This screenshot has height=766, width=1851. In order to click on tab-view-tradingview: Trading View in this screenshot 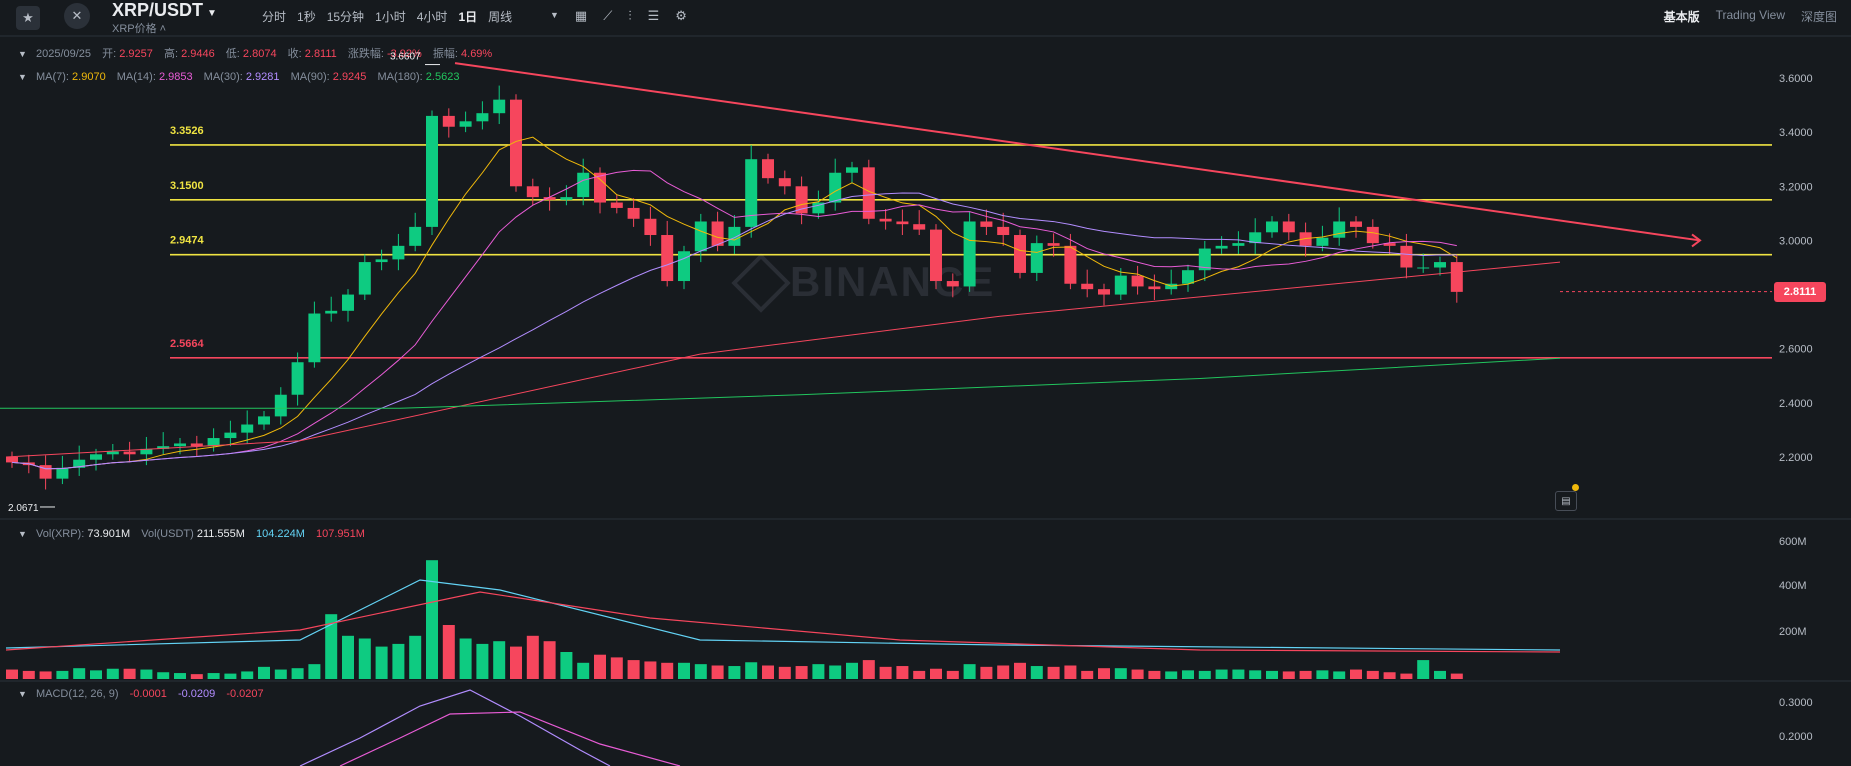, I will do `click(1750, 15)`.